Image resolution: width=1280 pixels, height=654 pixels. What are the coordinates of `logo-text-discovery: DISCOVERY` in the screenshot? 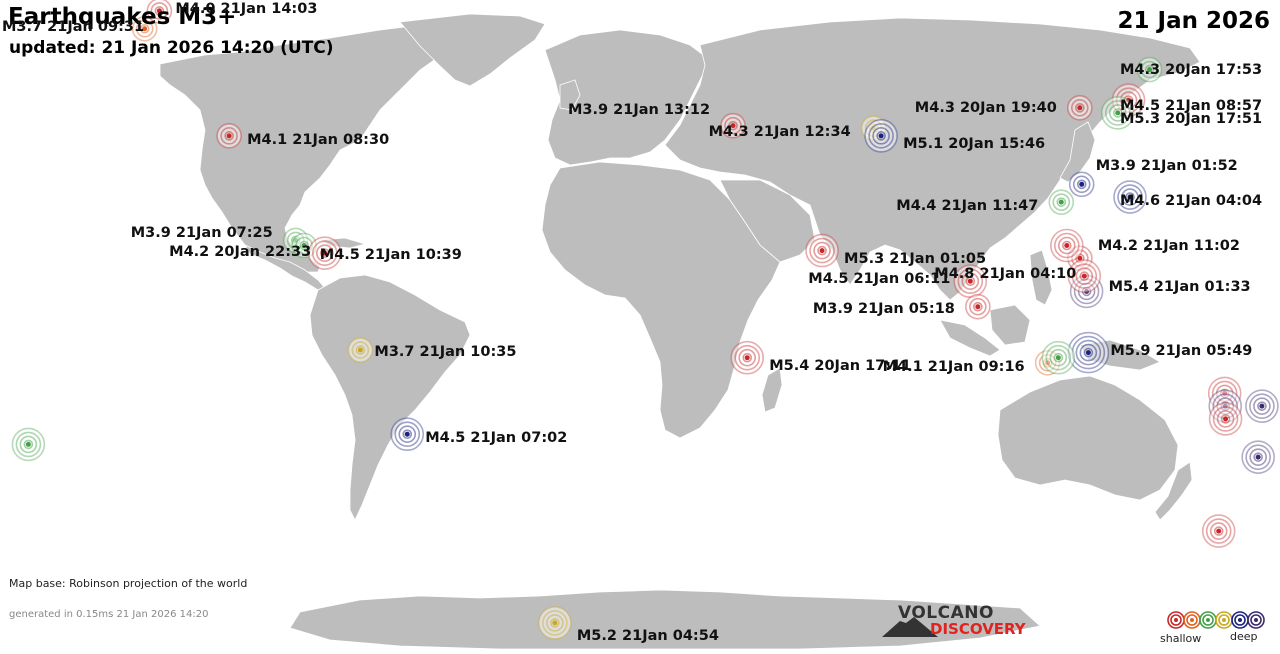 It's located at (978, 629).